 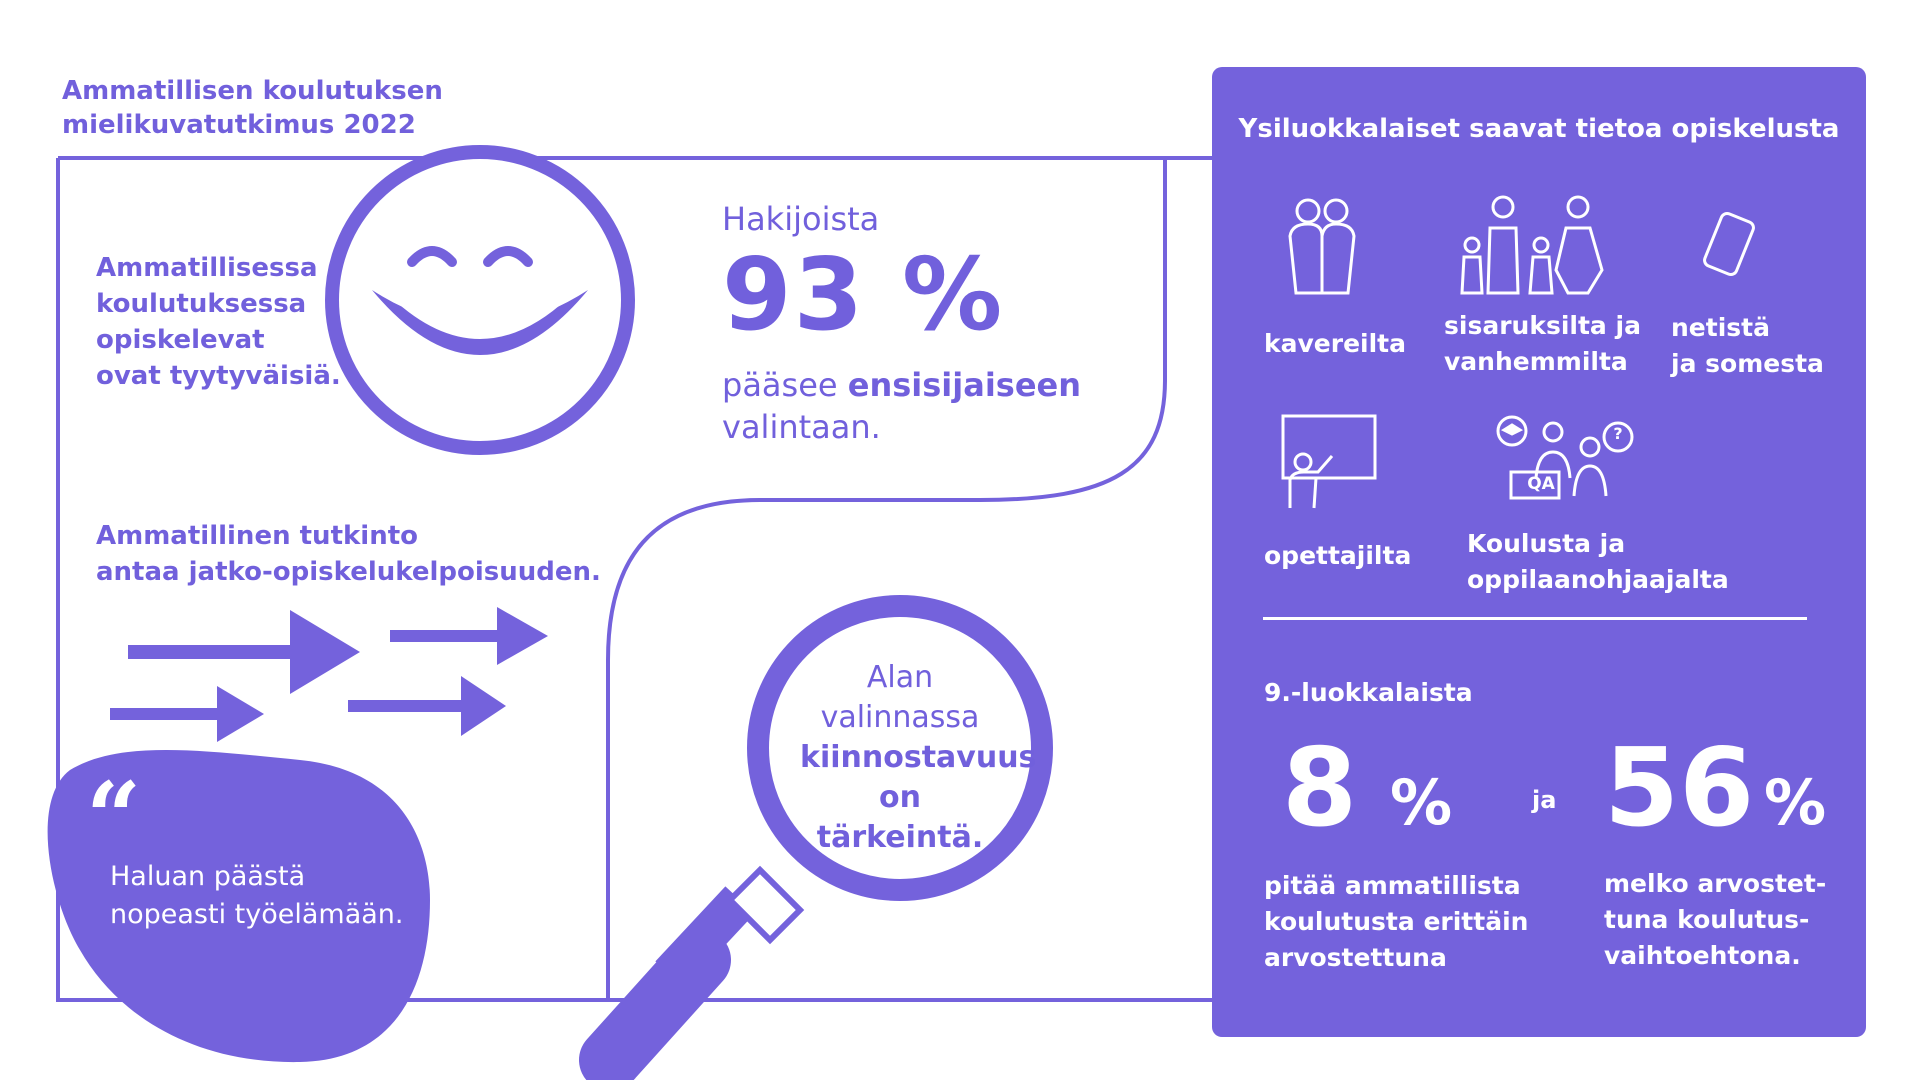 I want to click on quote-line-2: nopeasti työelämään., so click(x=257, y=914).